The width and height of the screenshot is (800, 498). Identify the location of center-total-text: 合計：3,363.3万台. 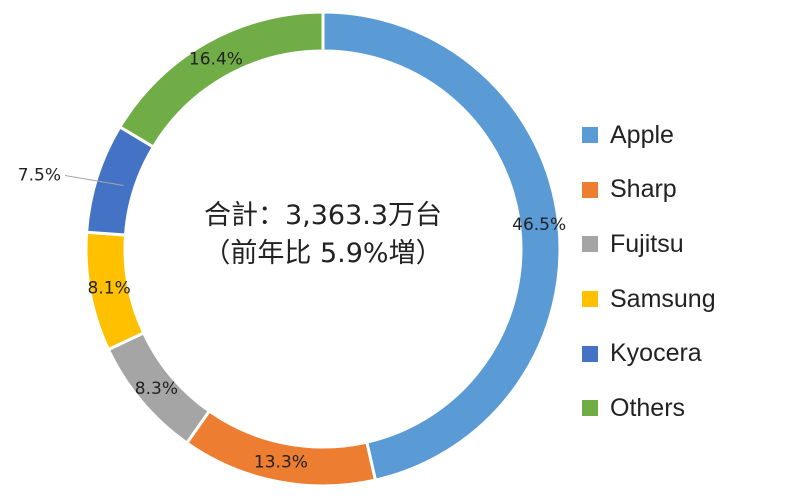
(323, 215).